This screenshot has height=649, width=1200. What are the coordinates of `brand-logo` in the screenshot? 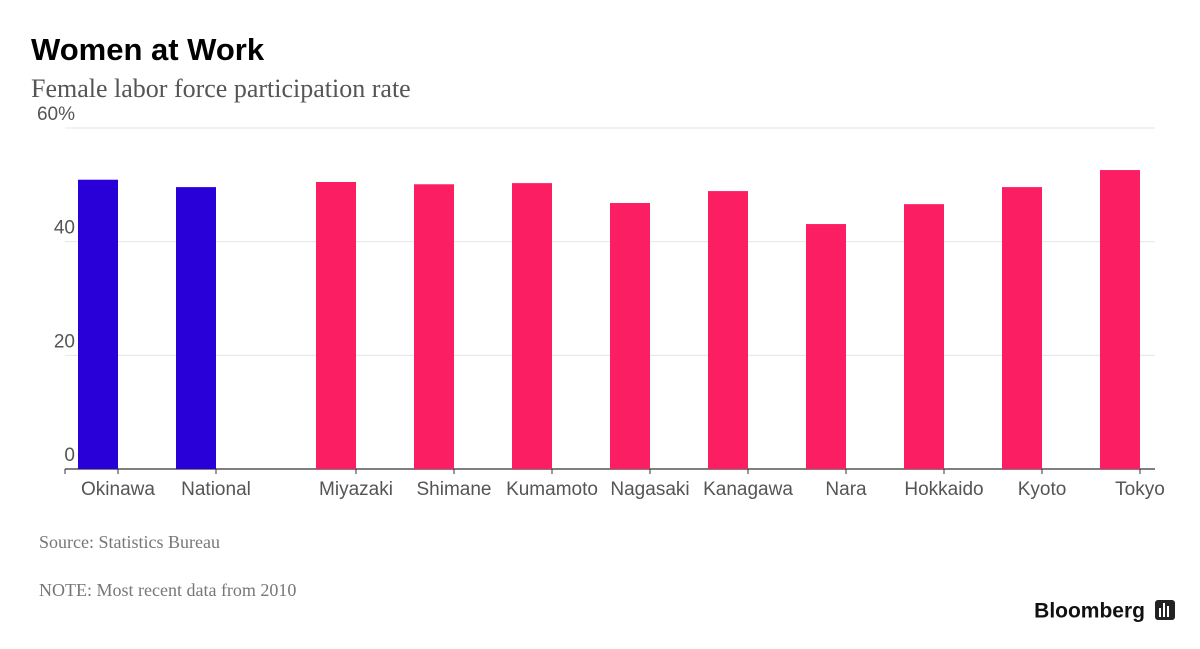 It's located at (1165, 610).